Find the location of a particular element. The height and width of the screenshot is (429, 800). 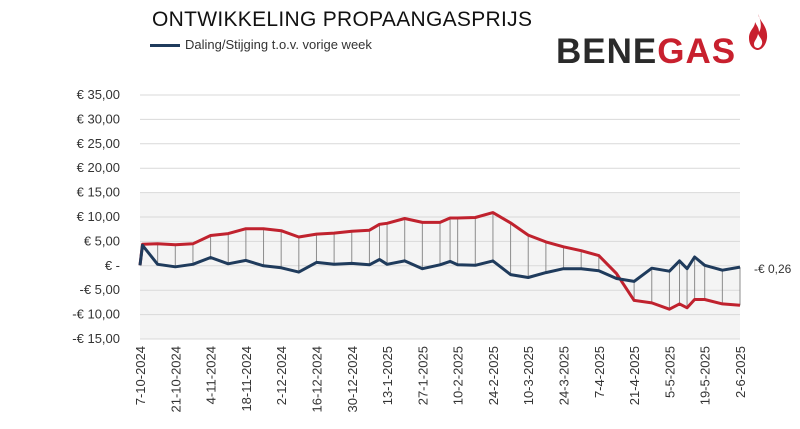

x-tick-label: 27-1-2025 is located at coordinates (422, 375).